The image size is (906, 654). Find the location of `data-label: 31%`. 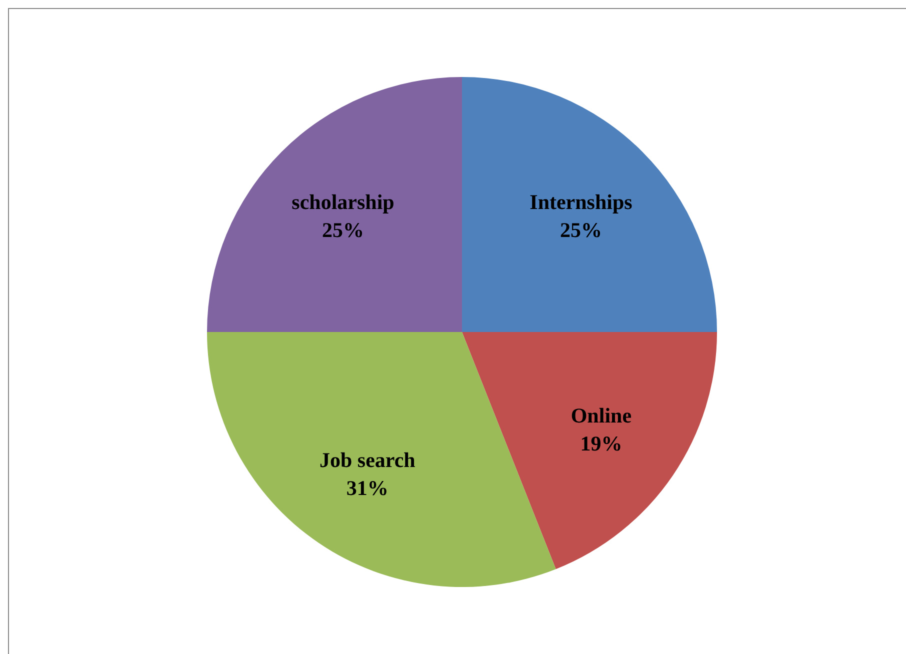

data-label: 31% is located at coordinates (367, 488).